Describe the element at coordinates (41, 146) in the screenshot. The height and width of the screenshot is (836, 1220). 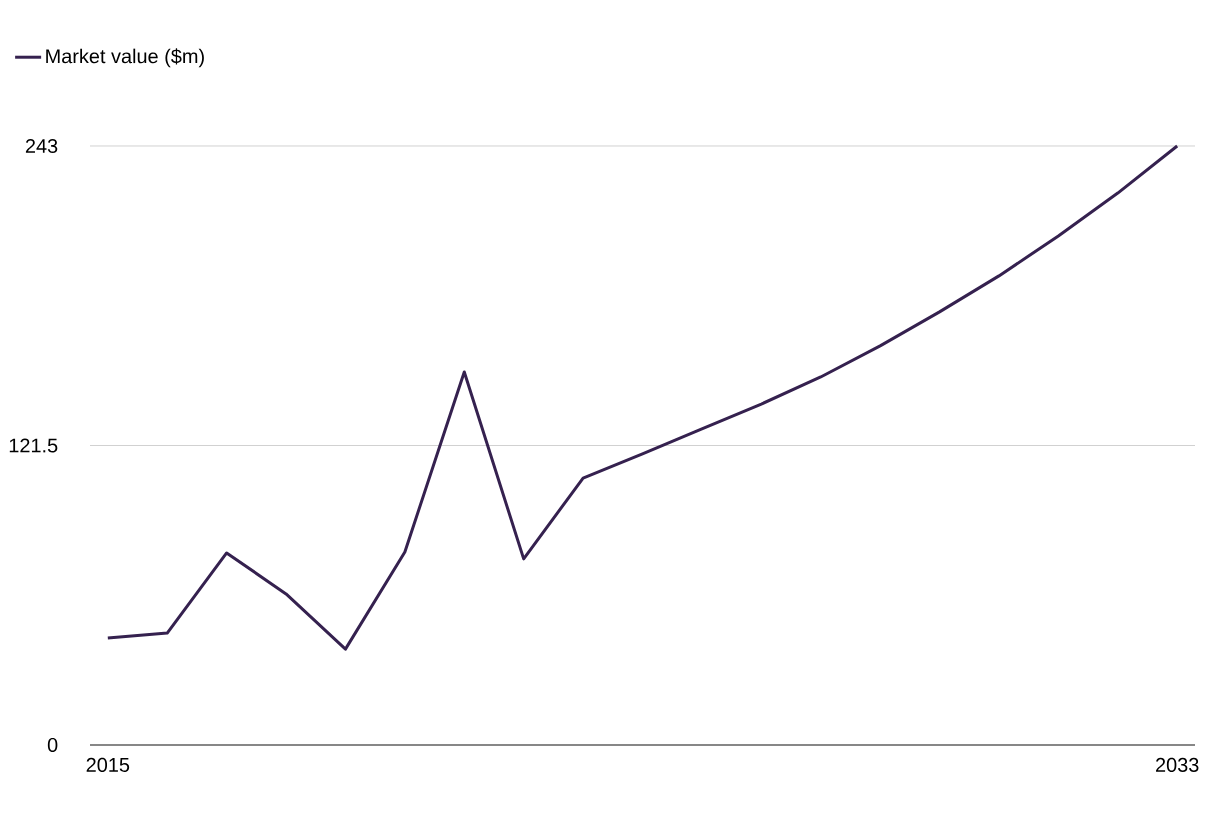
I see `y-tick-label: 243` at that location.